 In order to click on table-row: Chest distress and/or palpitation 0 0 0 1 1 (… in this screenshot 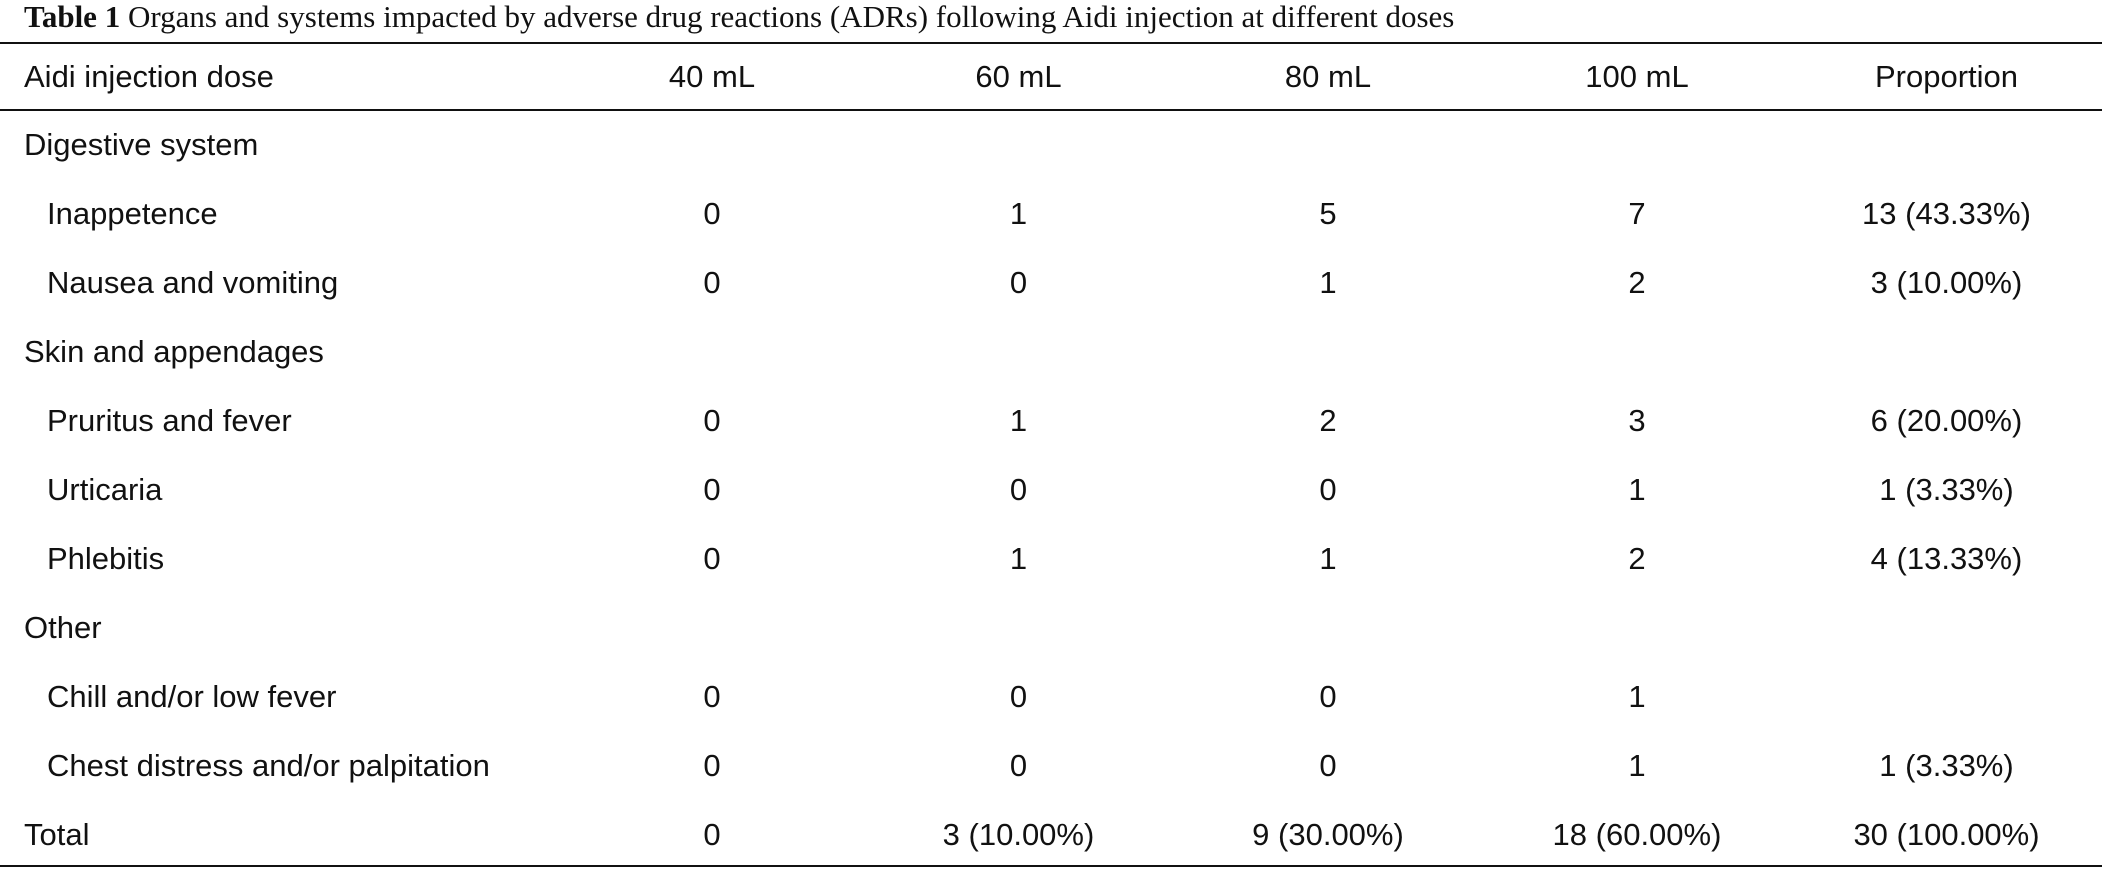, I will do `click(1051, 765)`.